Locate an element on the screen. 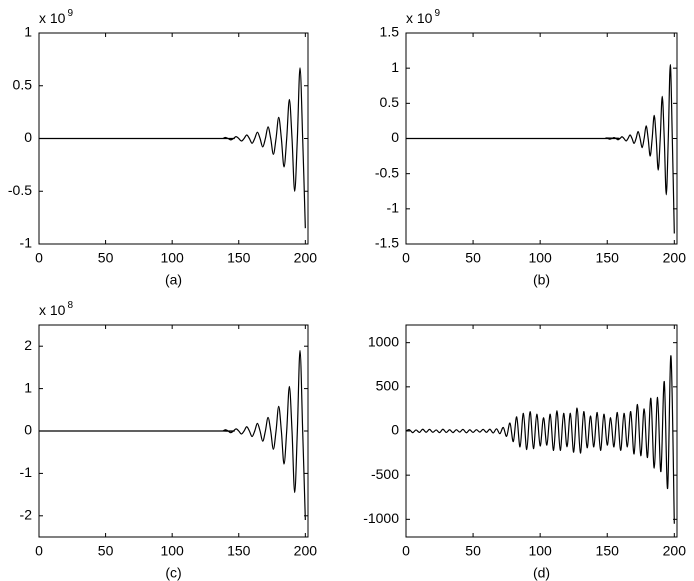 The width and height of the screenshot is (694, 581). caption: (d) is located at coordinates (541, 573).